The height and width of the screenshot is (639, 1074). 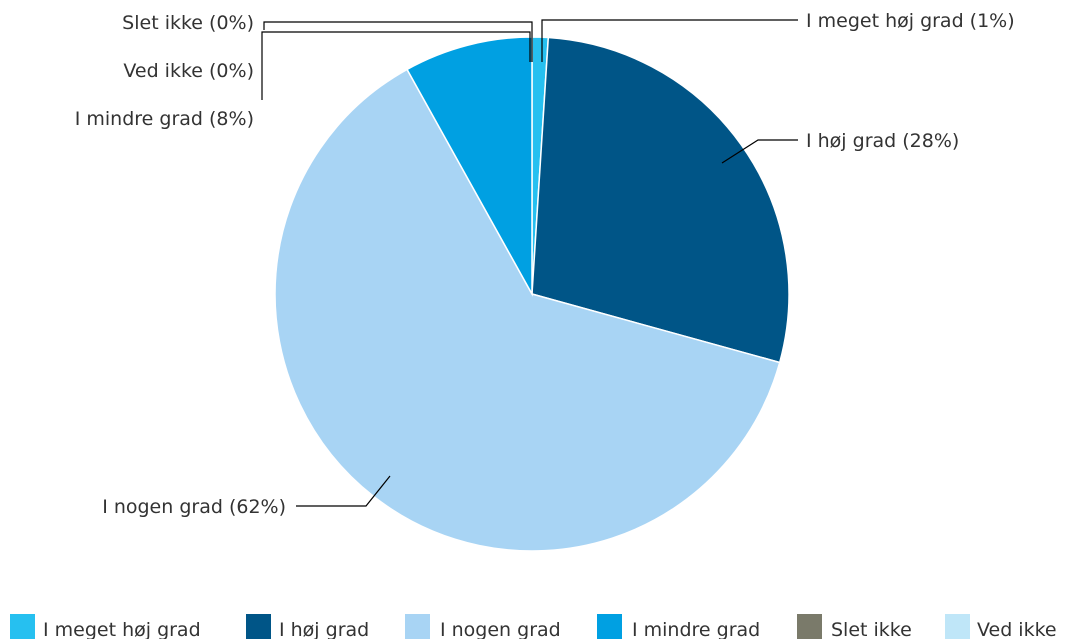 What do you see at coordinates (696, 629) in the screenshot?
I see `legend-label-i-mindre-grad: I mindre grad` at bounding box center [696, 629].